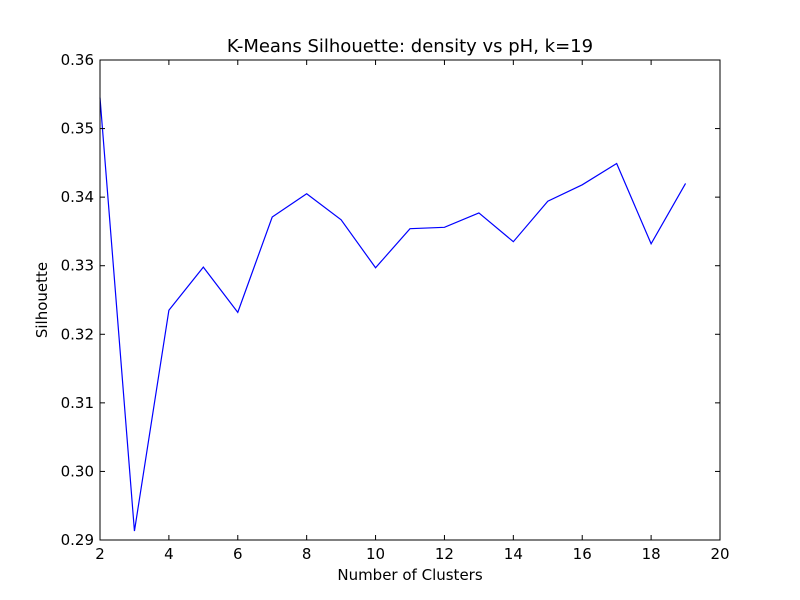 The image size is (800, 600). I want to click on x-tick-label: 2, so click(100, 554).